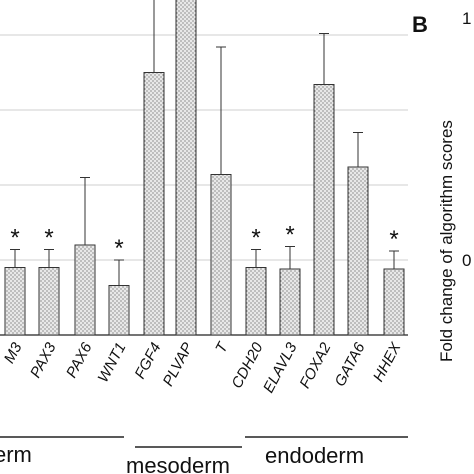  I want to click on group-label: mesoderm, so click(178, 463).